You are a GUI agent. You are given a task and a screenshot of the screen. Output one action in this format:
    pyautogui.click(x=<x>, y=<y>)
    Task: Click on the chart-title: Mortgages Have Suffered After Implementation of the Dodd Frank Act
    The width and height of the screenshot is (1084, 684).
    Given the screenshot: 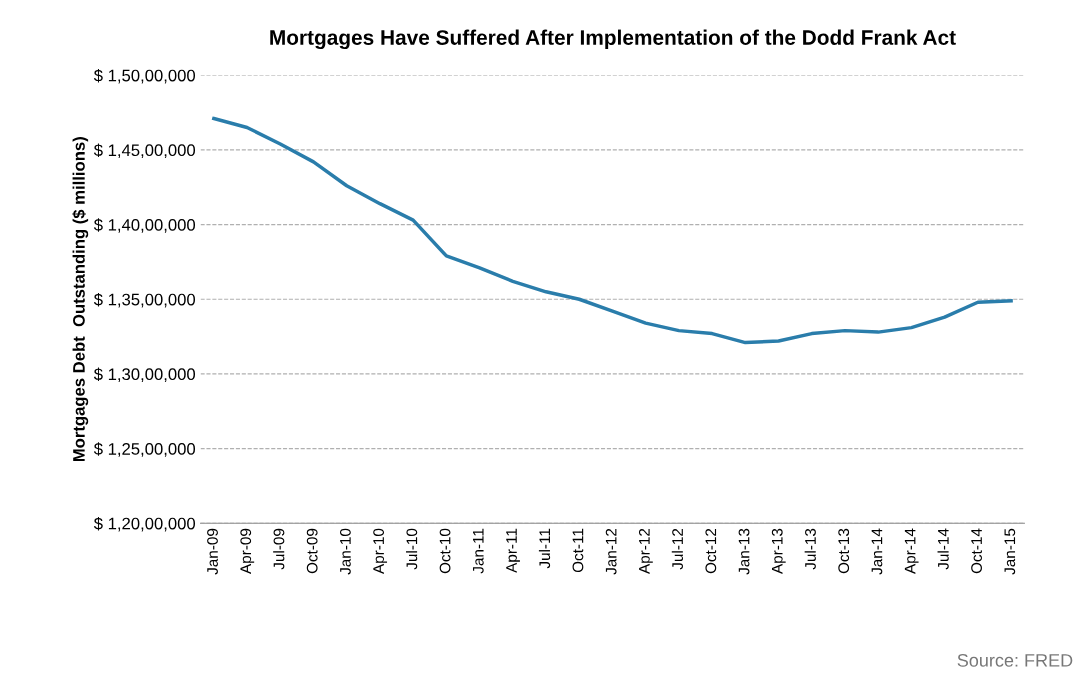 What is the action you would take?
    pyautogui.click(x=613, y=39)
    